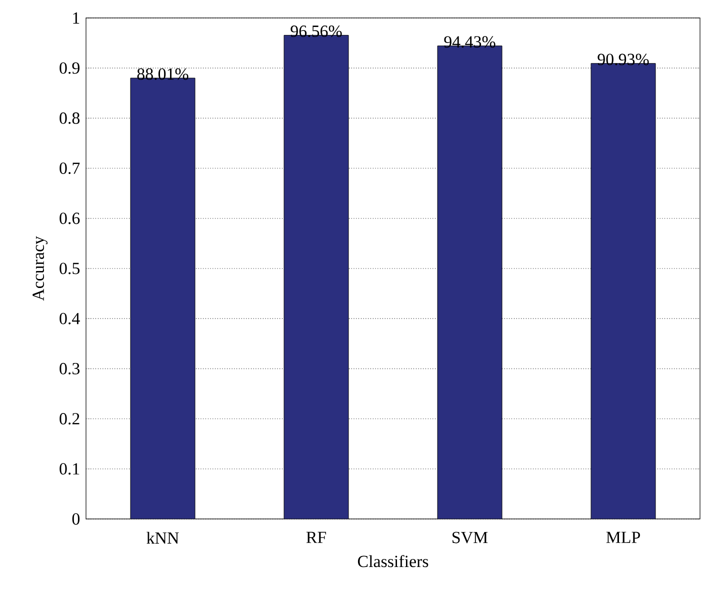 The height and width of the screenshot is (591, 718). What do you see at coordinates (70, 268) in the screenshot?
I see `y-tick-label: 0.5` at bounding box center [70, 268].